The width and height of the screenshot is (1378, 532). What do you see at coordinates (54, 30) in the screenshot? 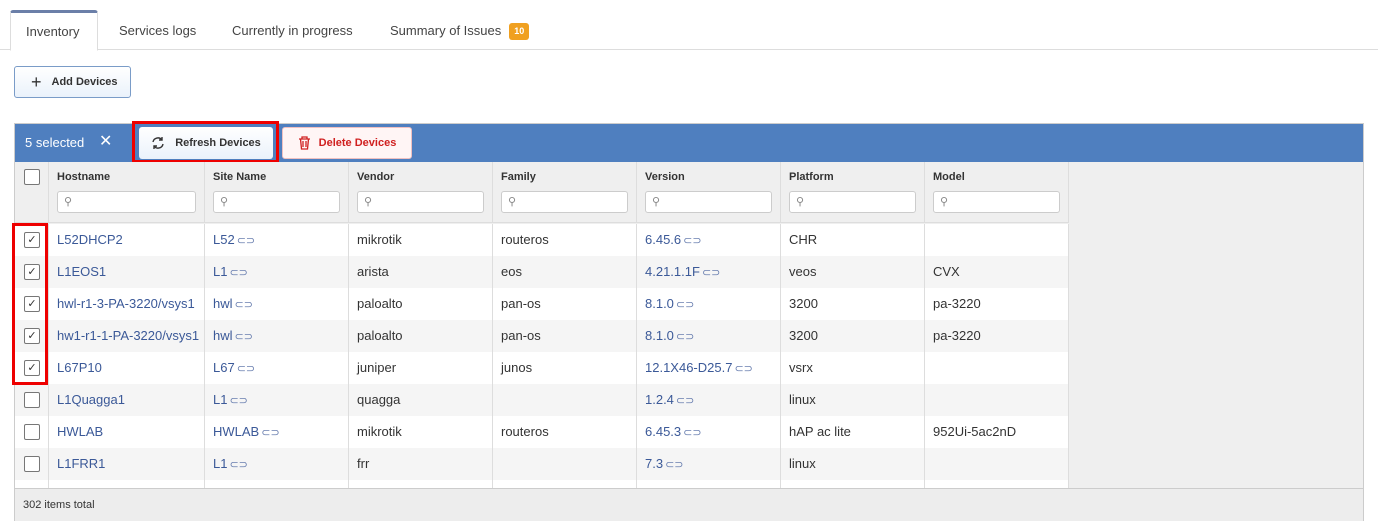
I see `tab-inventory: Inventory` at bounding box center [54, 30].